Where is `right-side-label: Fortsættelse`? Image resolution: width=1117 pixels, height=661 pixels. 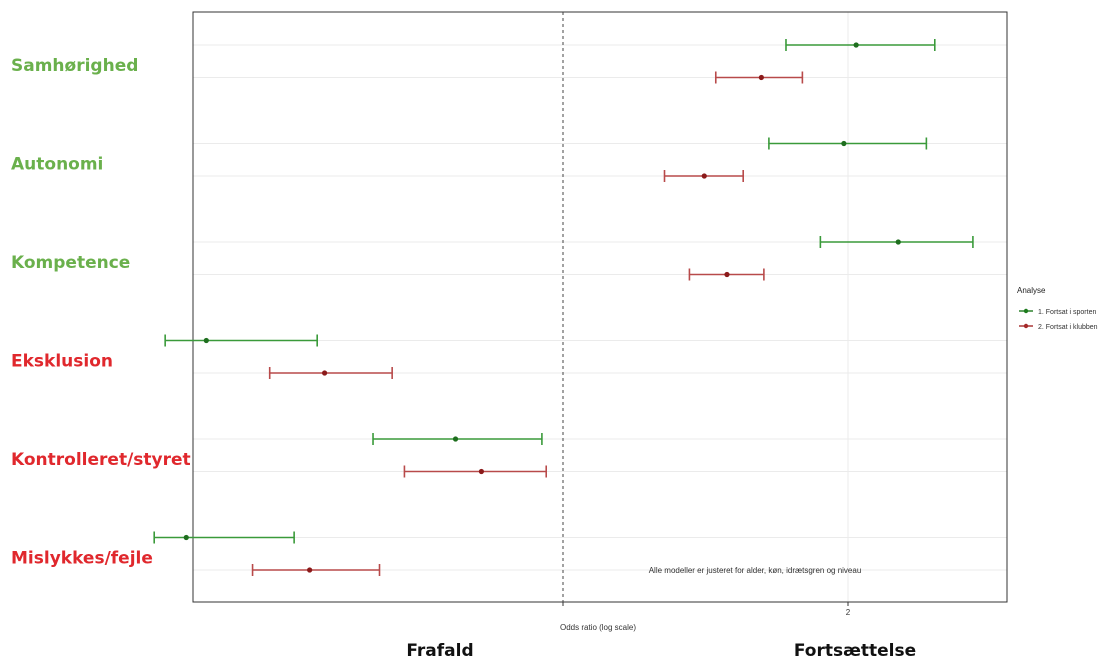 right-side-label: Fortsættelse is located at coordinates (855, 651).